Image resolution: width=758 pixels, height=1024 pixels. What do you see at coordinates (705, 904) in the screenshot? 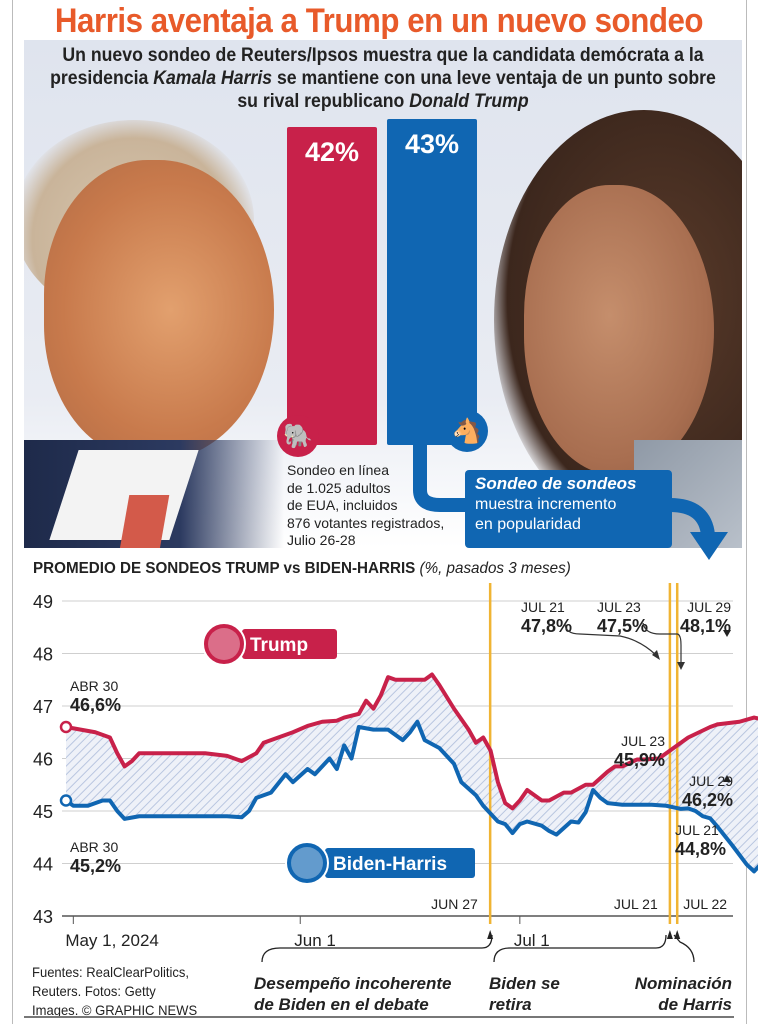
I see `event-date-label: JUL 22` at bounding box center [705, 904].